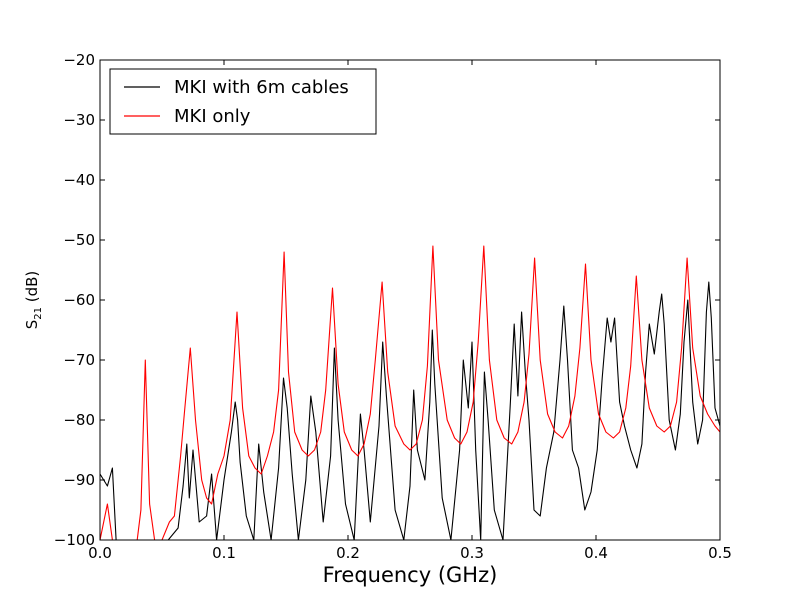 The height and width of the screenshot is (600, 800). What do you see at coordinates (79, 300) in the screenshot?
I see `y-tick-label: −60` at bounding box center [79, 300].